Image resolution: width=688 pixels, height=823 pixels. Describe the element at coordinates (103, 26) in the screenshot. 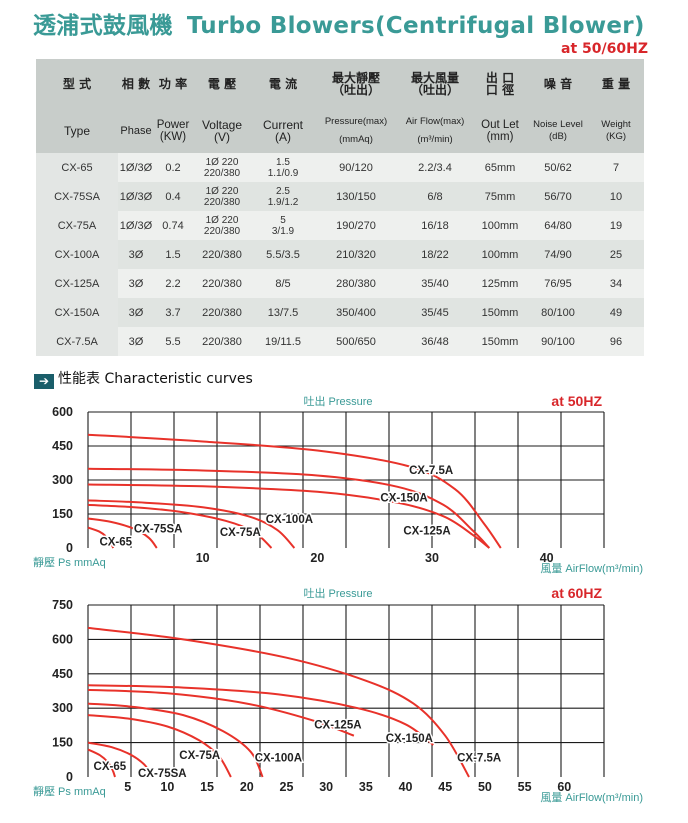

I see `title-cn: 透浦式鼓風機` at that location.